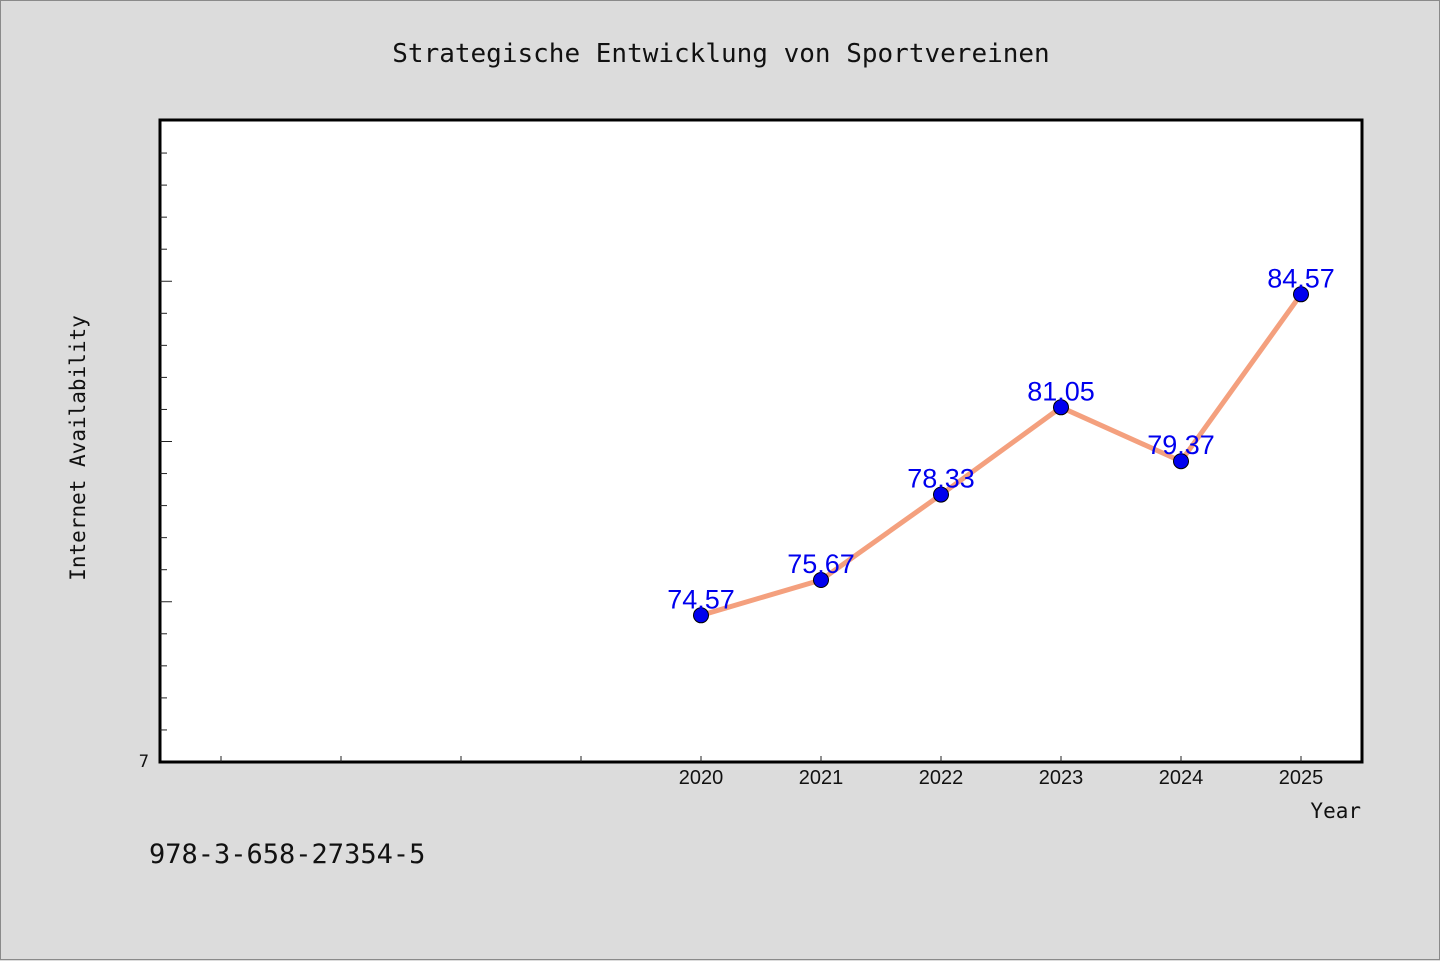 This screenshot has width=1440, height=961. Describe the element at coordinates (1061, 778) in the screenshot. I see `x-tick-label: 2023` at that location.